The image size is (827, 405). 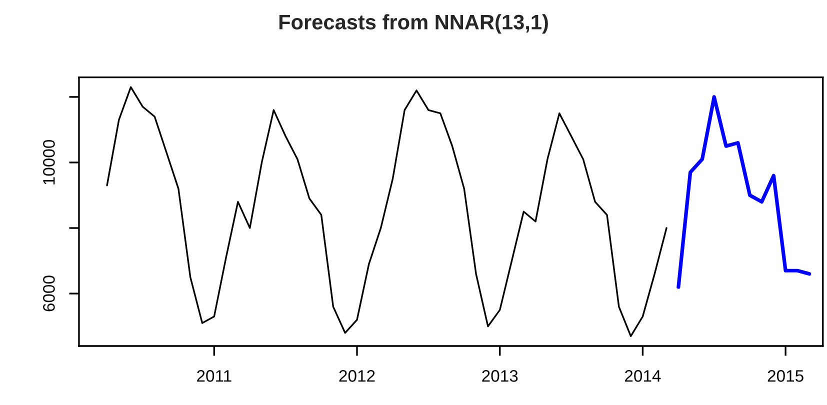 What do you see at coordinates (500, 376) in the screenshot?
I see `x-tick-label: 2013` at bounding box center [500, 376].